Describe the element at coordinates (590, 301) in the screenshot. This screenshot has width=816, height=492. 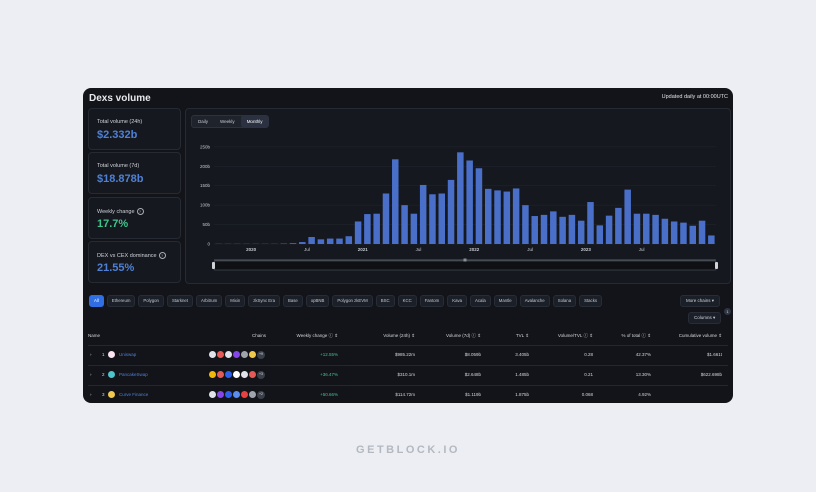
I see `chain-chip-stacks: Stacks` at that location.